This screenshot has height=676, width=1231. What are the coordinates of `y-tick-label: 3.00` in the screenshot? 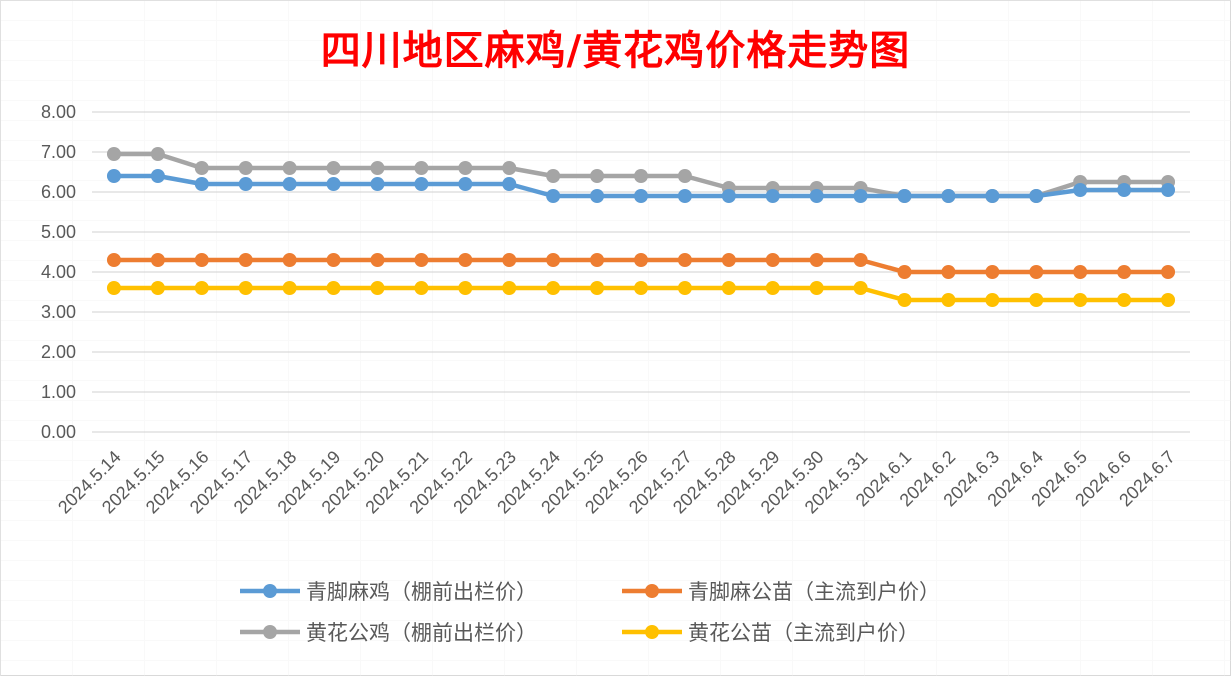 It's located at (58, 312).